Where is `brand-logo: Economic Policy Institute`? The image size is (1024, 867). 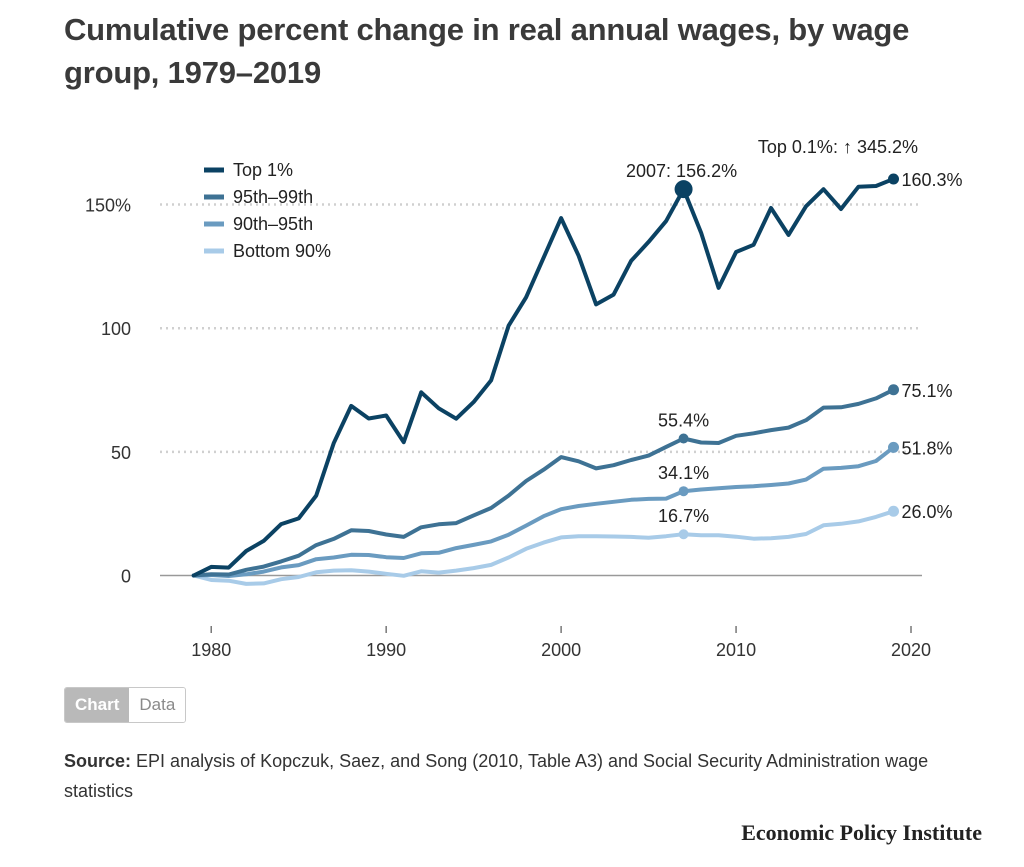 brand-logo: Economic Policy Institute is located at coordinates (861, 832).